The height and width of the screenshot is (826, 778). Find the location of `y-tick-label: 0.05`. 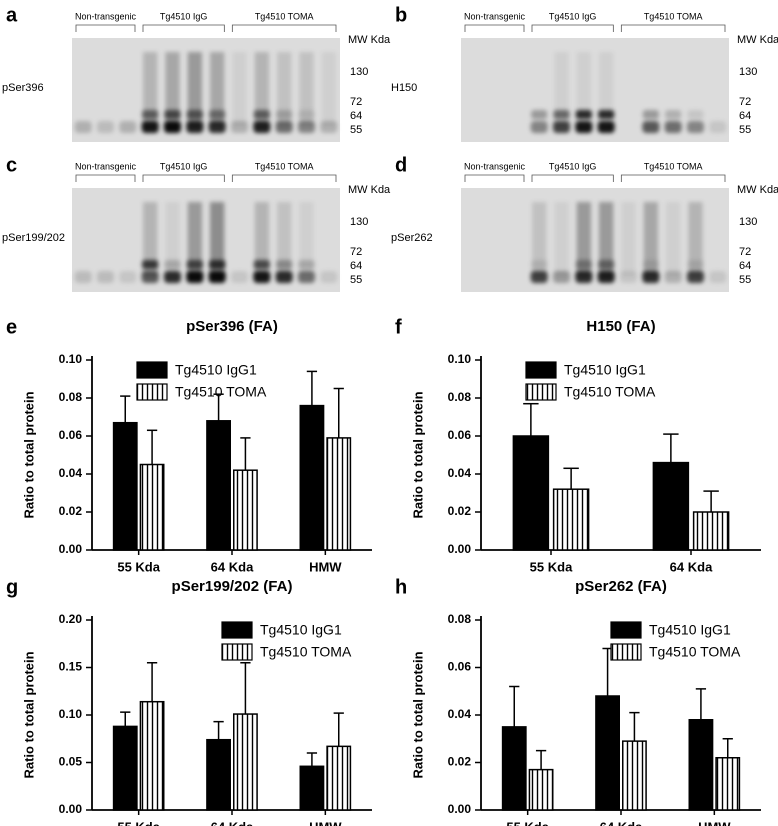

y-tick-label: 0.05 is located at coordinates (71, 762).